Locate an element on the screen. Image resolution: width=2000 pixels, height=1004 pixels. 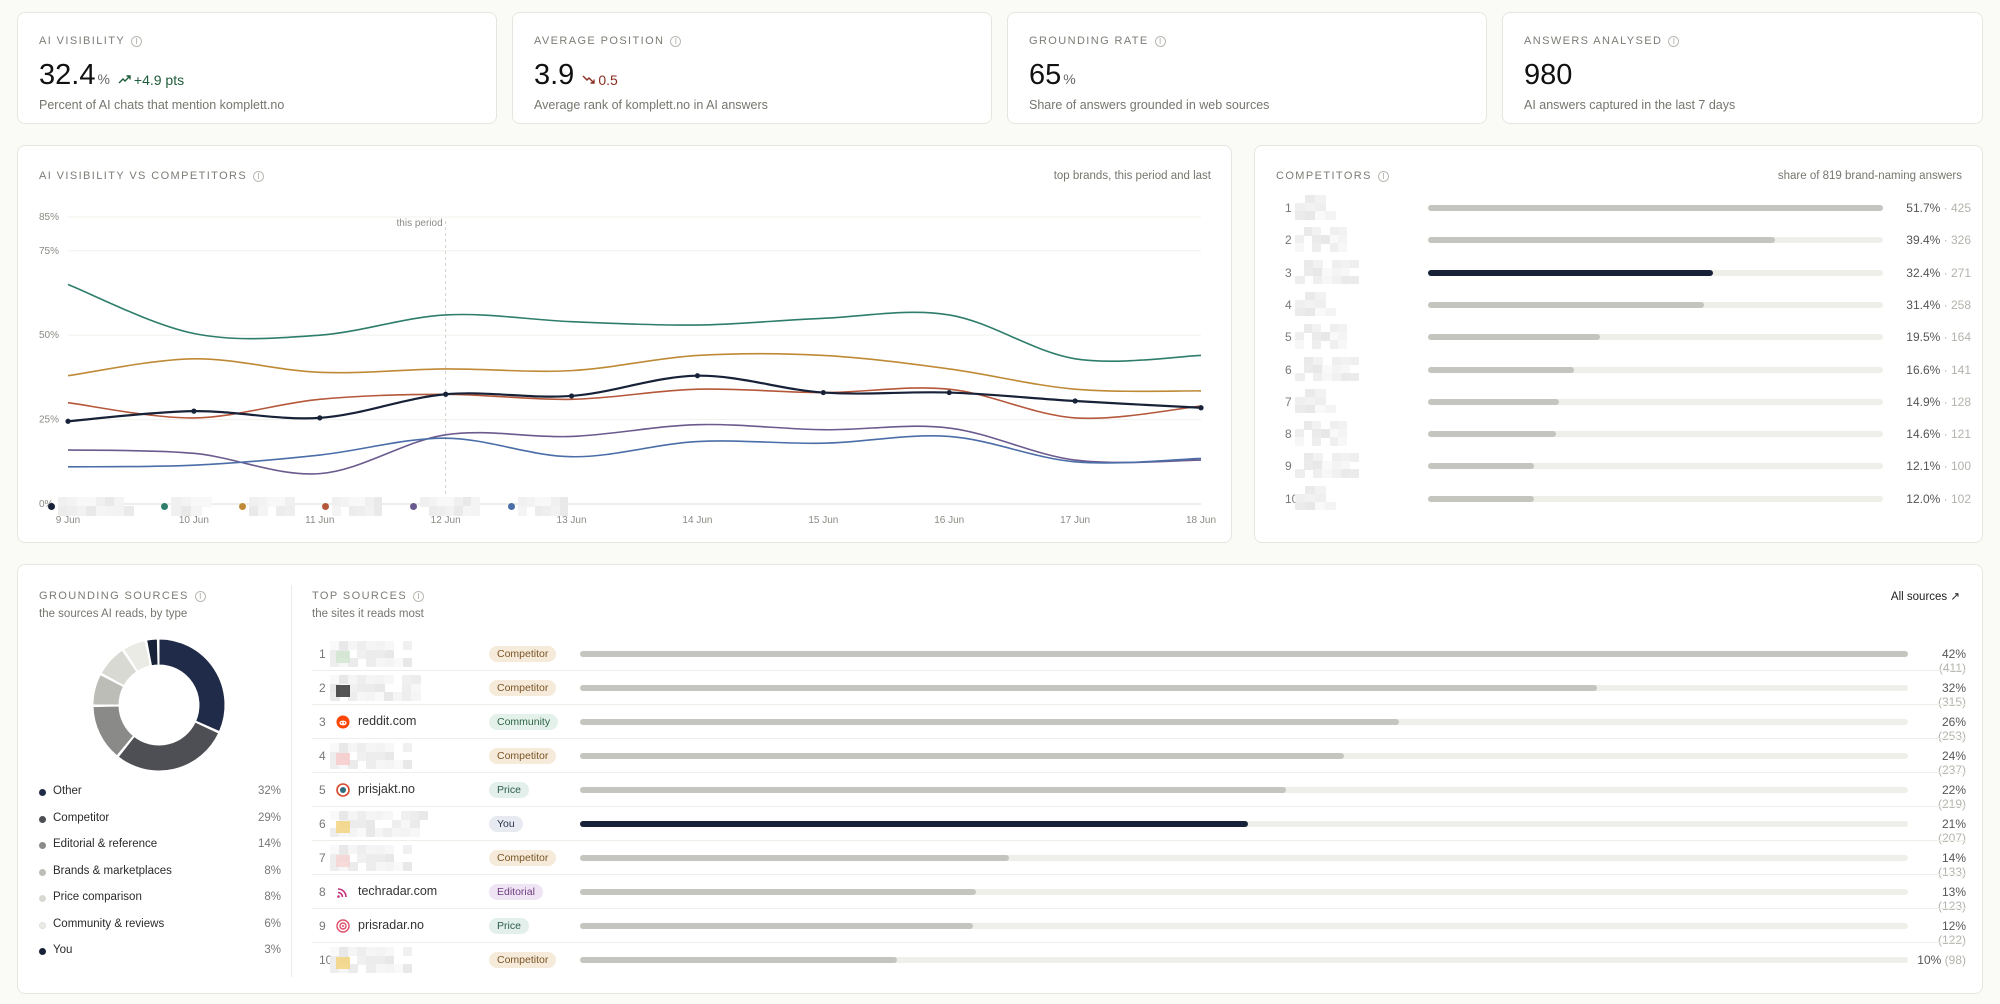
source-count: (98) is located at coordinates (1955, 960).